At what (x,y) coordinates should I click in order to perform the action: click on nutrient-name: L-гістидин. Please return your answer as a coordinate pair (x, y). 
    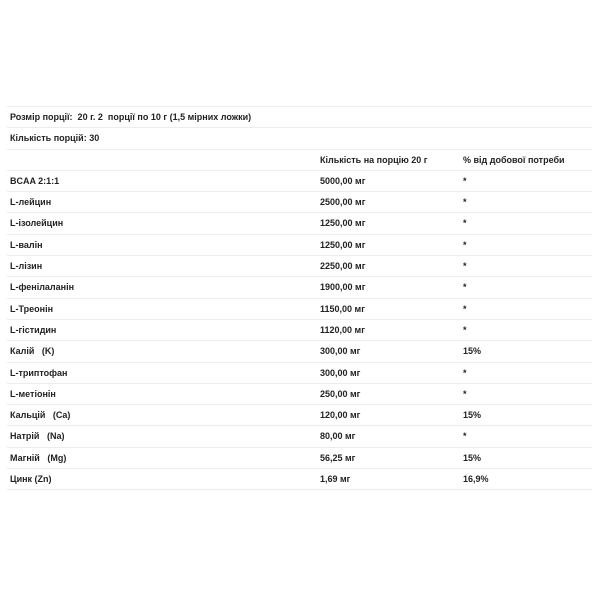
    Looking at the image, I should click on (33, 329).